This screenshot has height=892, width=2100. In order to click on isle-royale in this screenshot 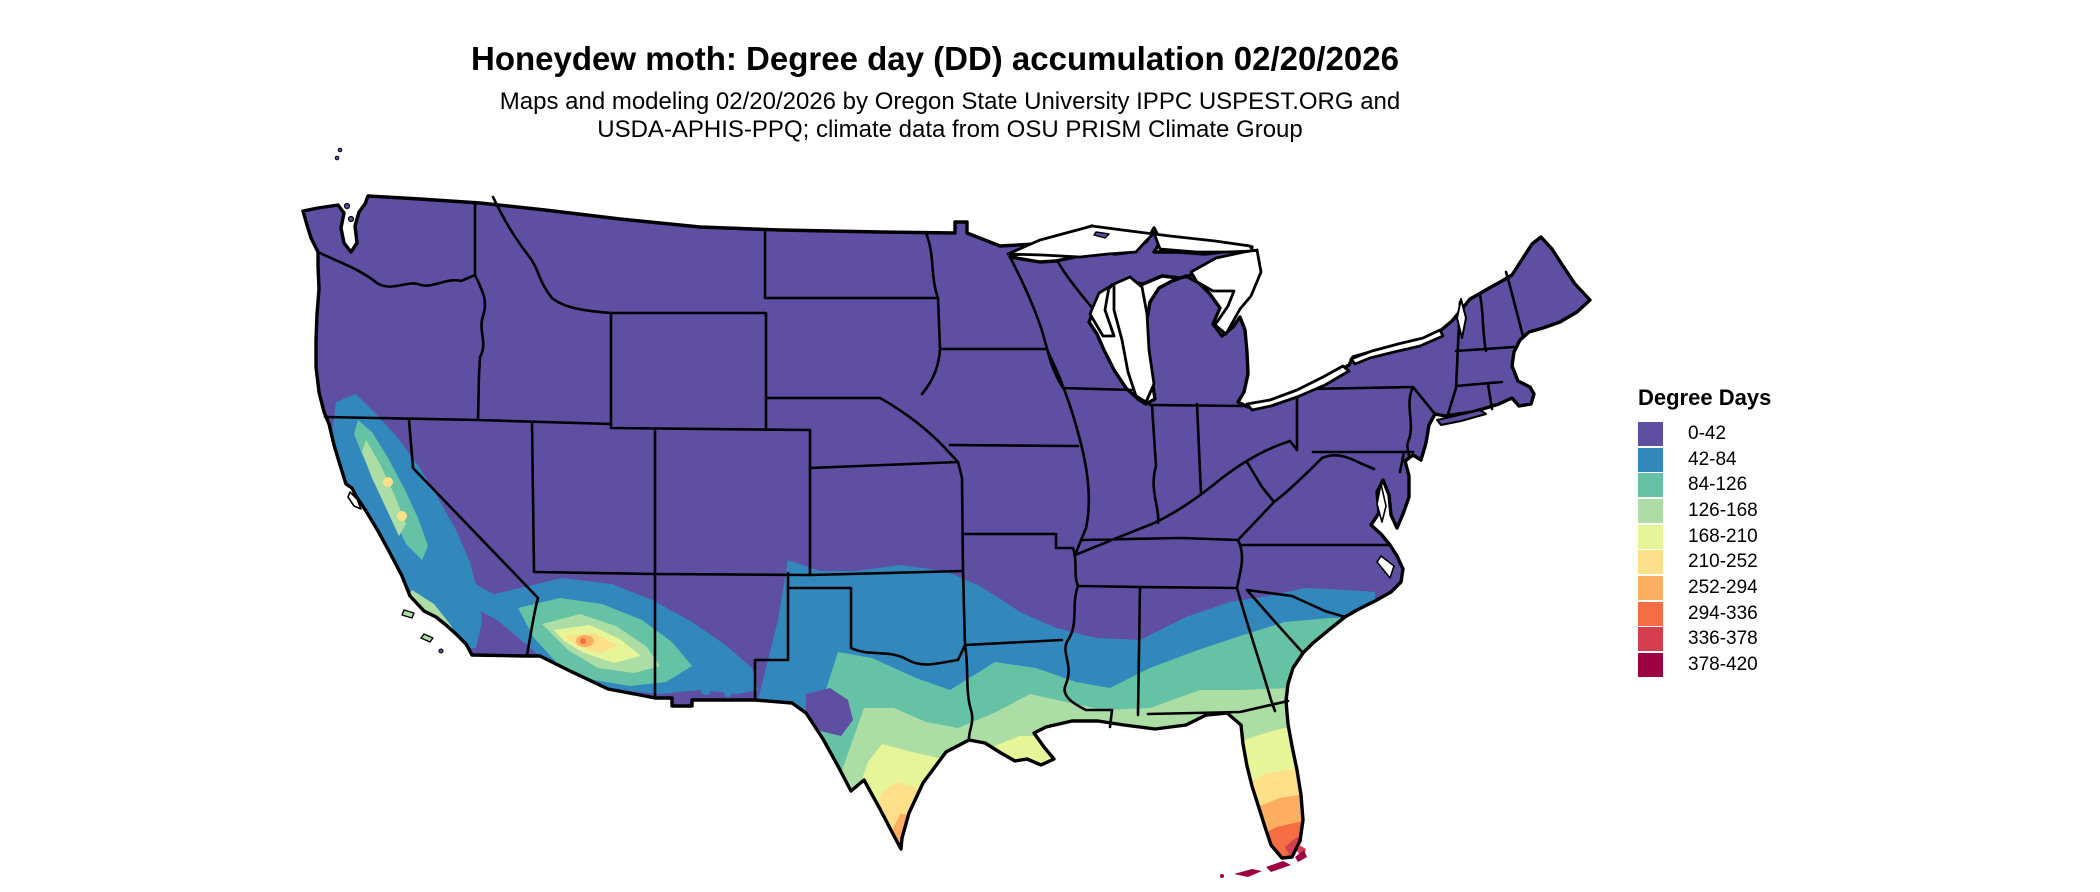, I will do `click(1101, 235)`.